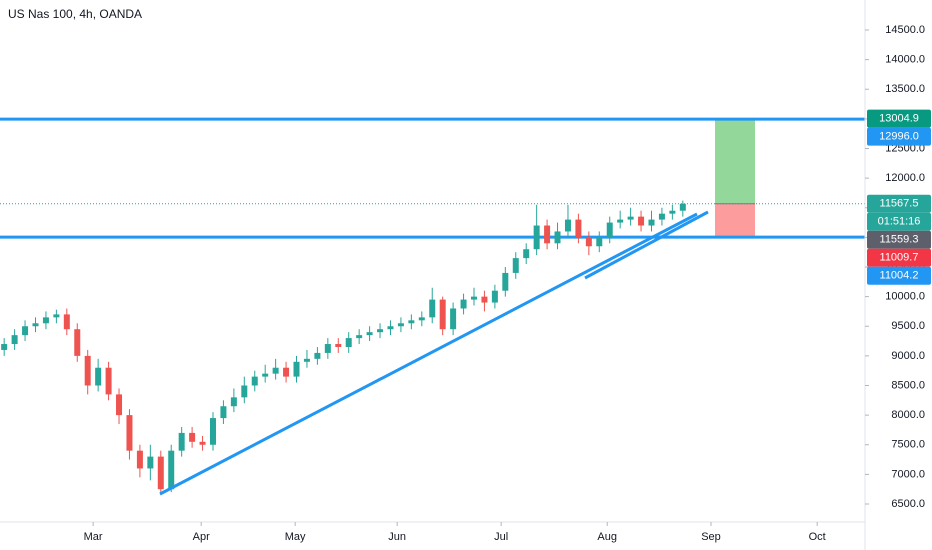  I want to click on profit-zone, so click(735, 161).